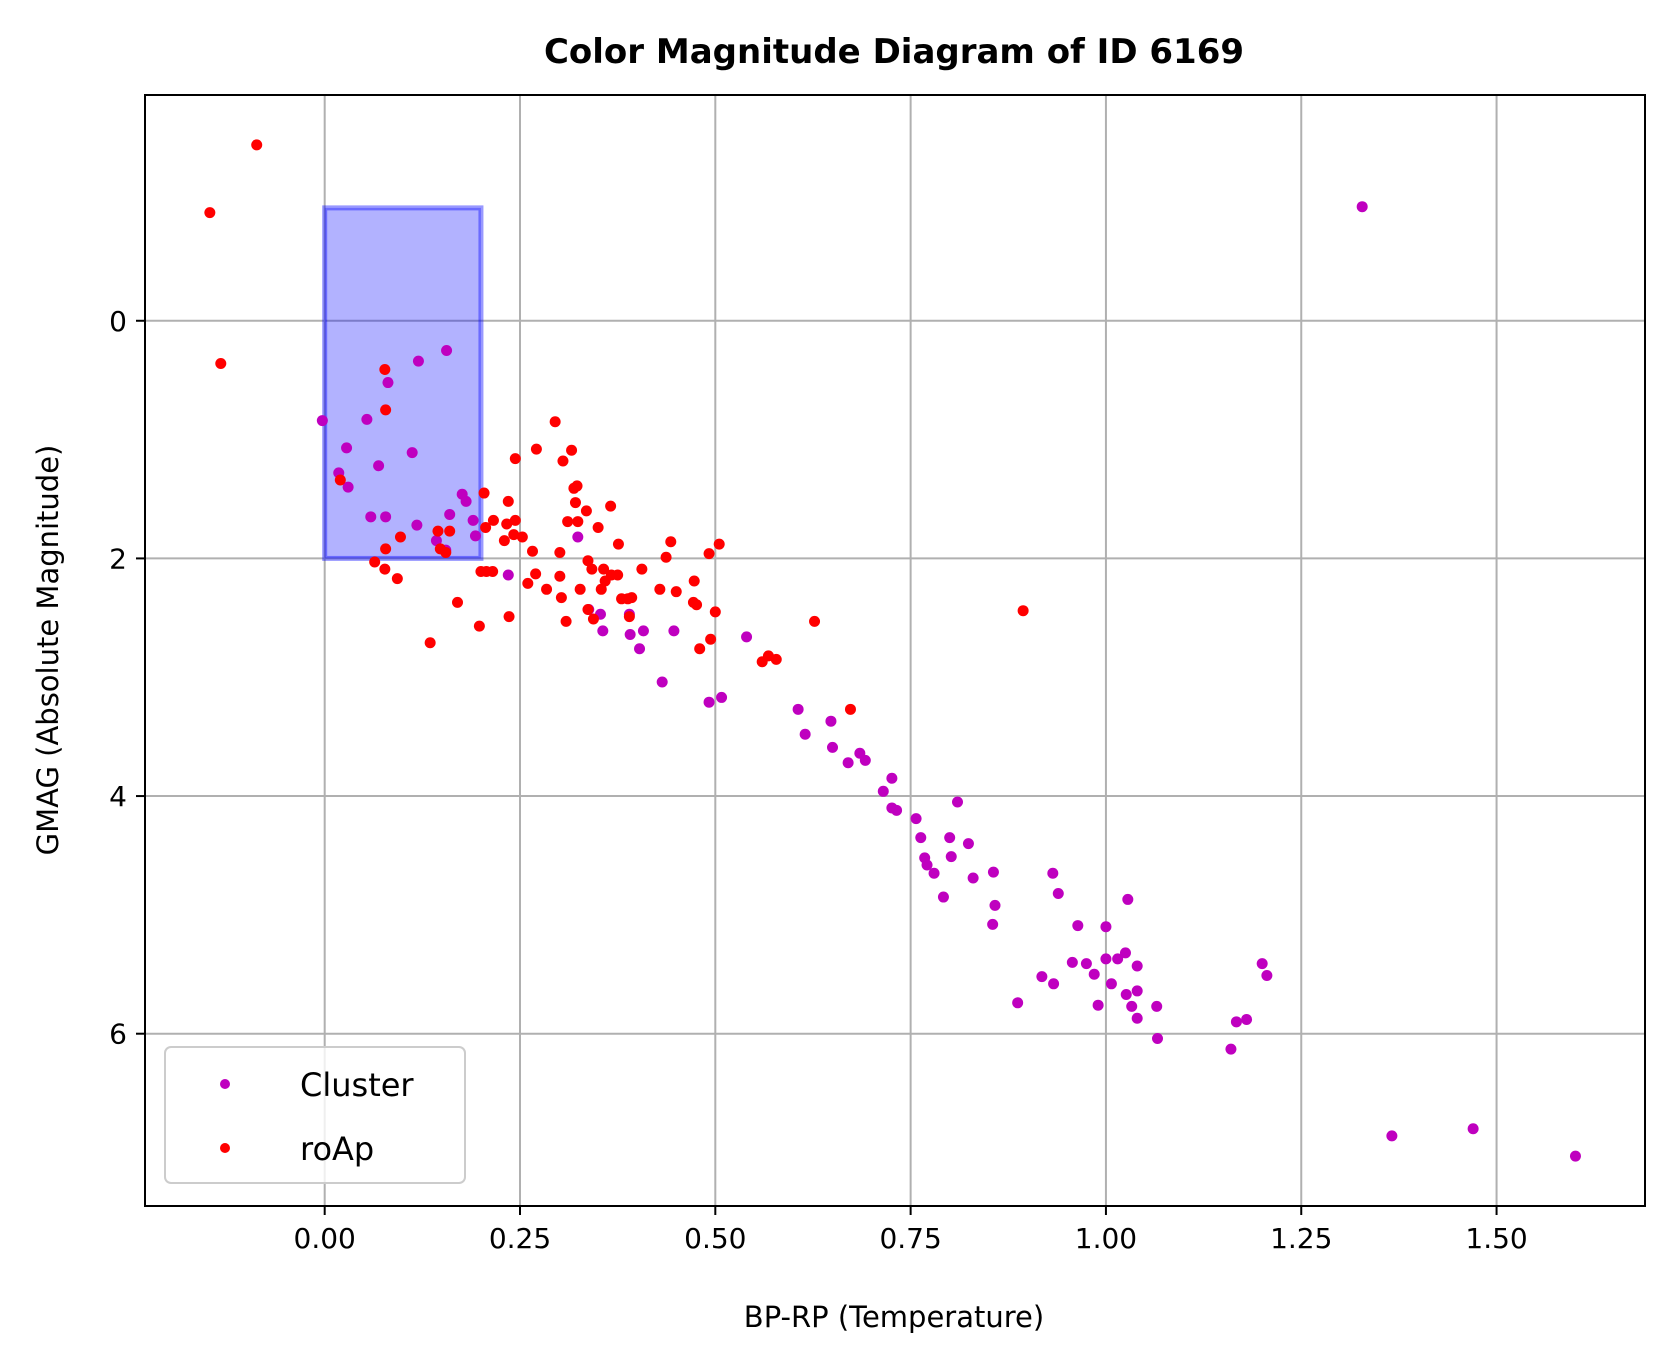 The width and height of the screenshot is (1662, 1361). I want to click on y-axis-label: GMAG (Absolute Magnitude), so click(48, 650).